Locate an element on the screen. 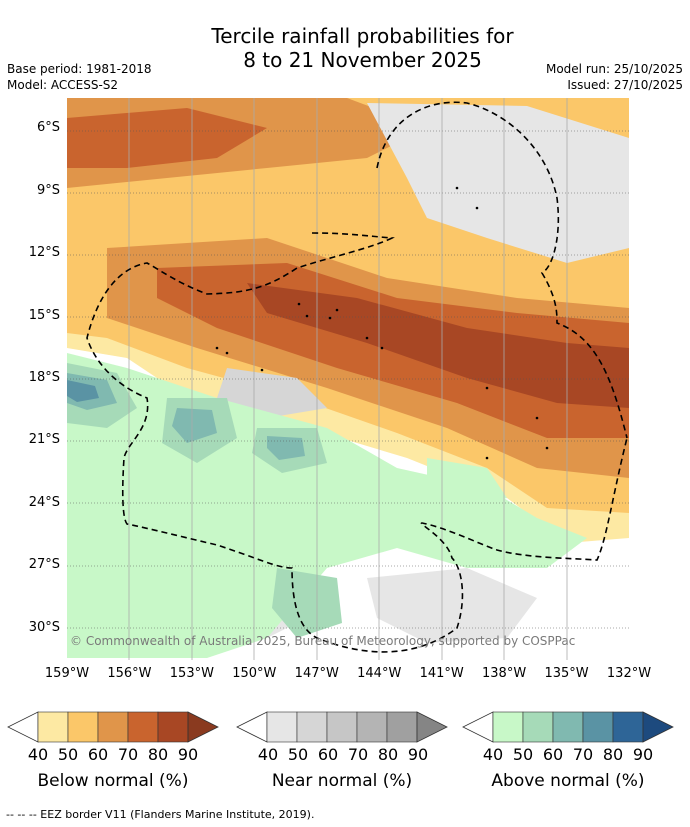 The height and width of the screenshot is (827, 690). y-tick-label: 27°S is located at coordinates (44, 565).